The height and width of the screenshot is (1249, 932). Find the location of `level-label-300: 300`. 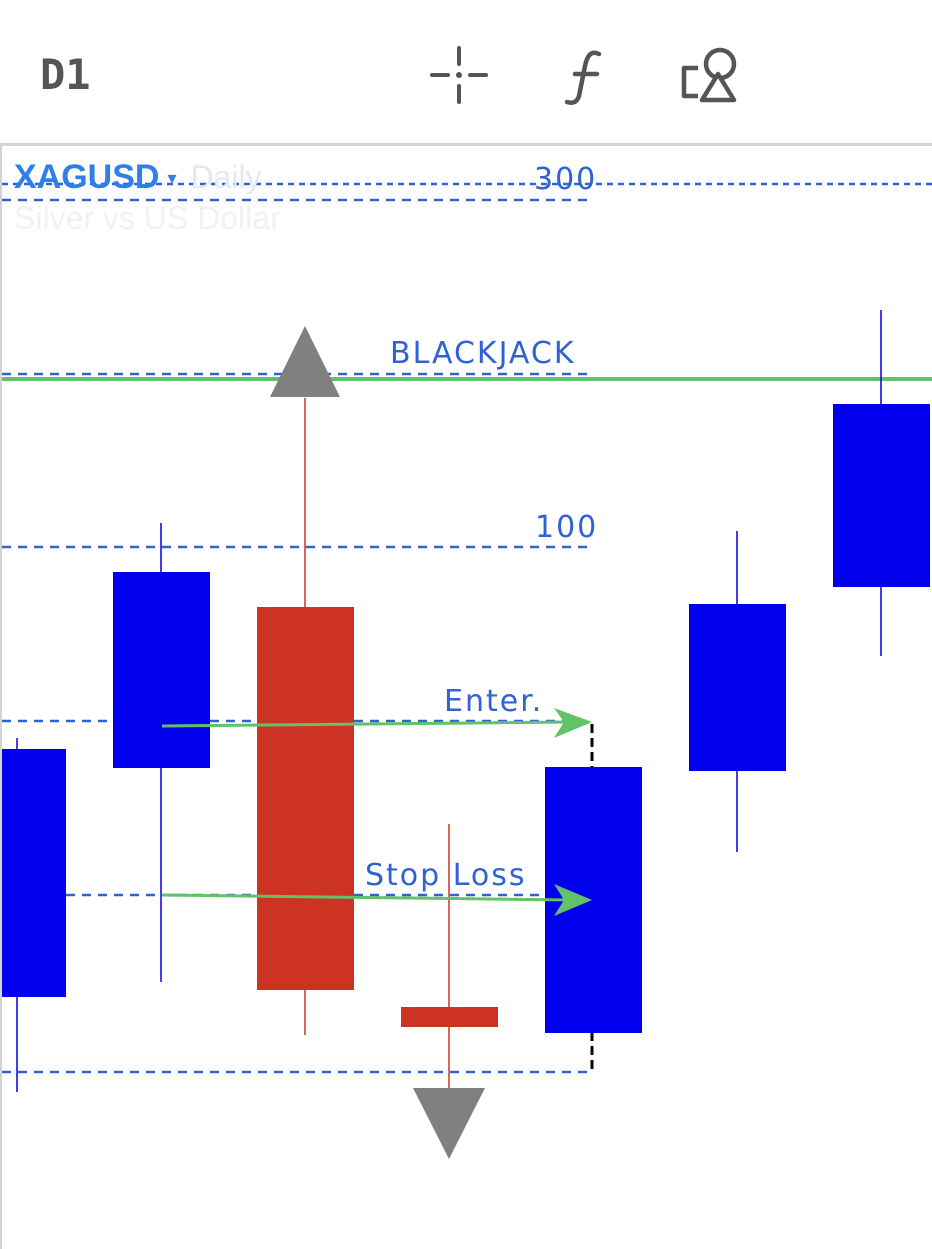

level-label-300: 300 is located at coordinates (566, 179).